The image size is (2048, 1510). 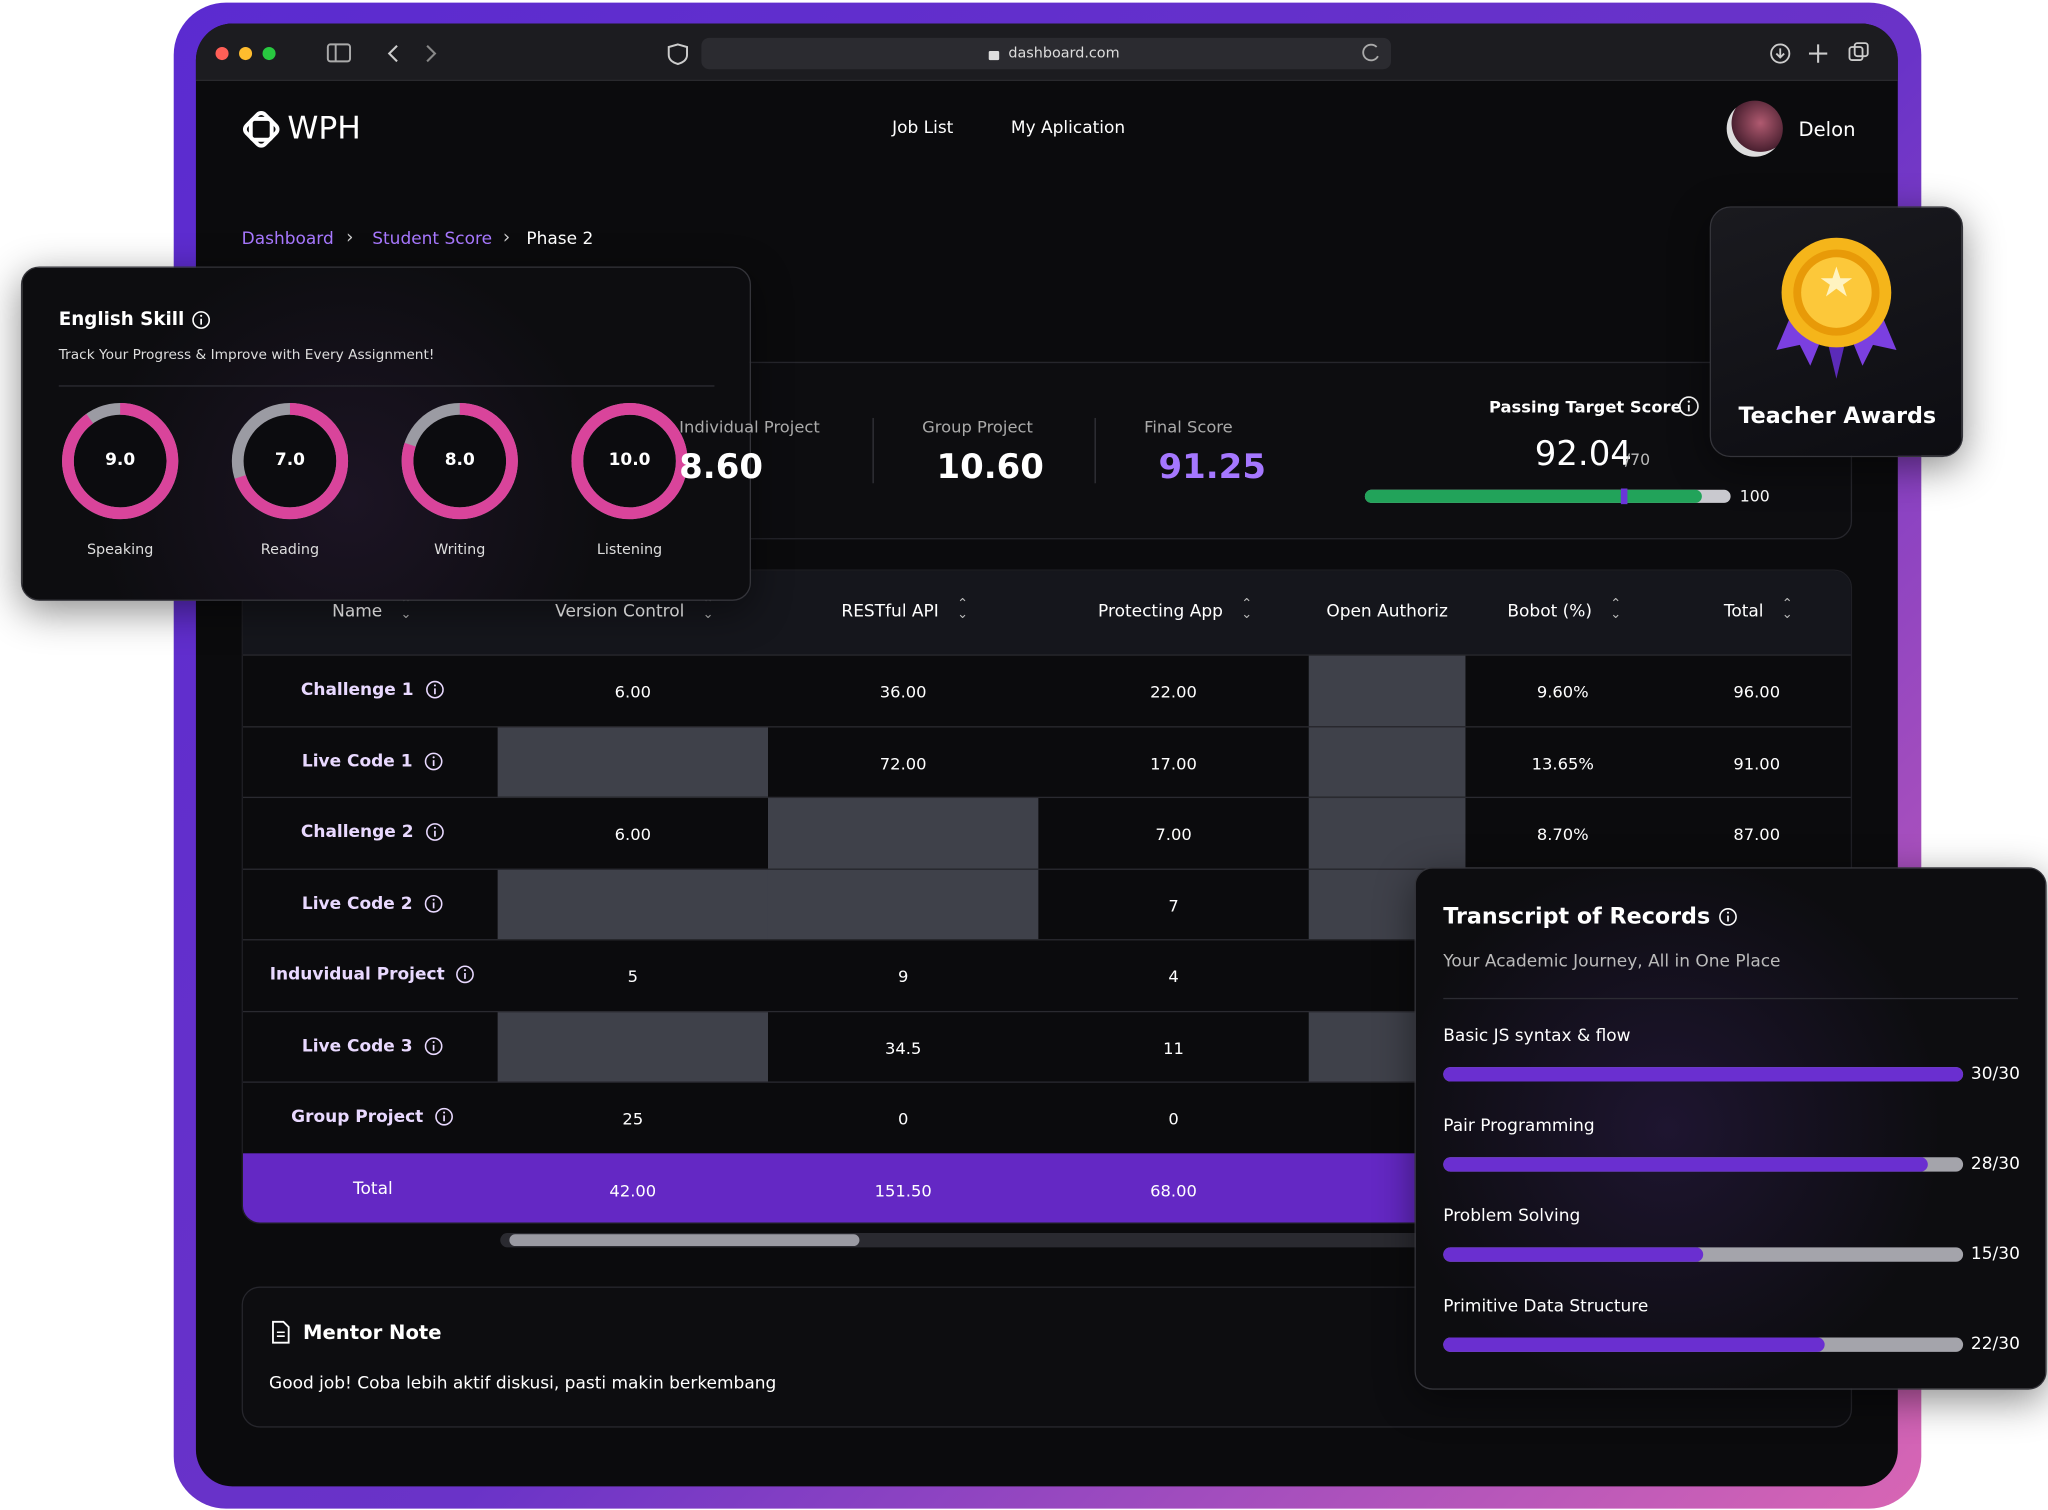 I want to click on cell: 7, so click(x=1173, y=905).